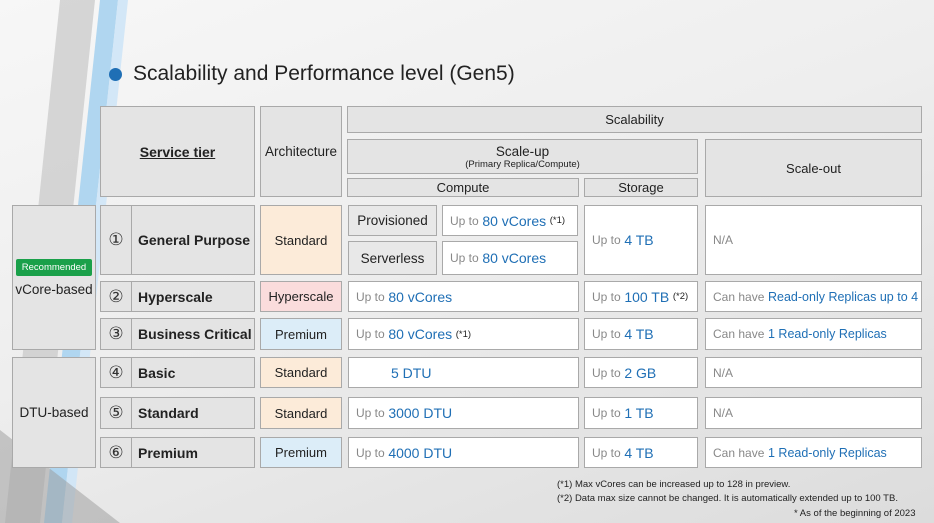 This screenshot has height=523, width=934. I want to click on storage-premium: Up to 4 TB, so click(641, 452).